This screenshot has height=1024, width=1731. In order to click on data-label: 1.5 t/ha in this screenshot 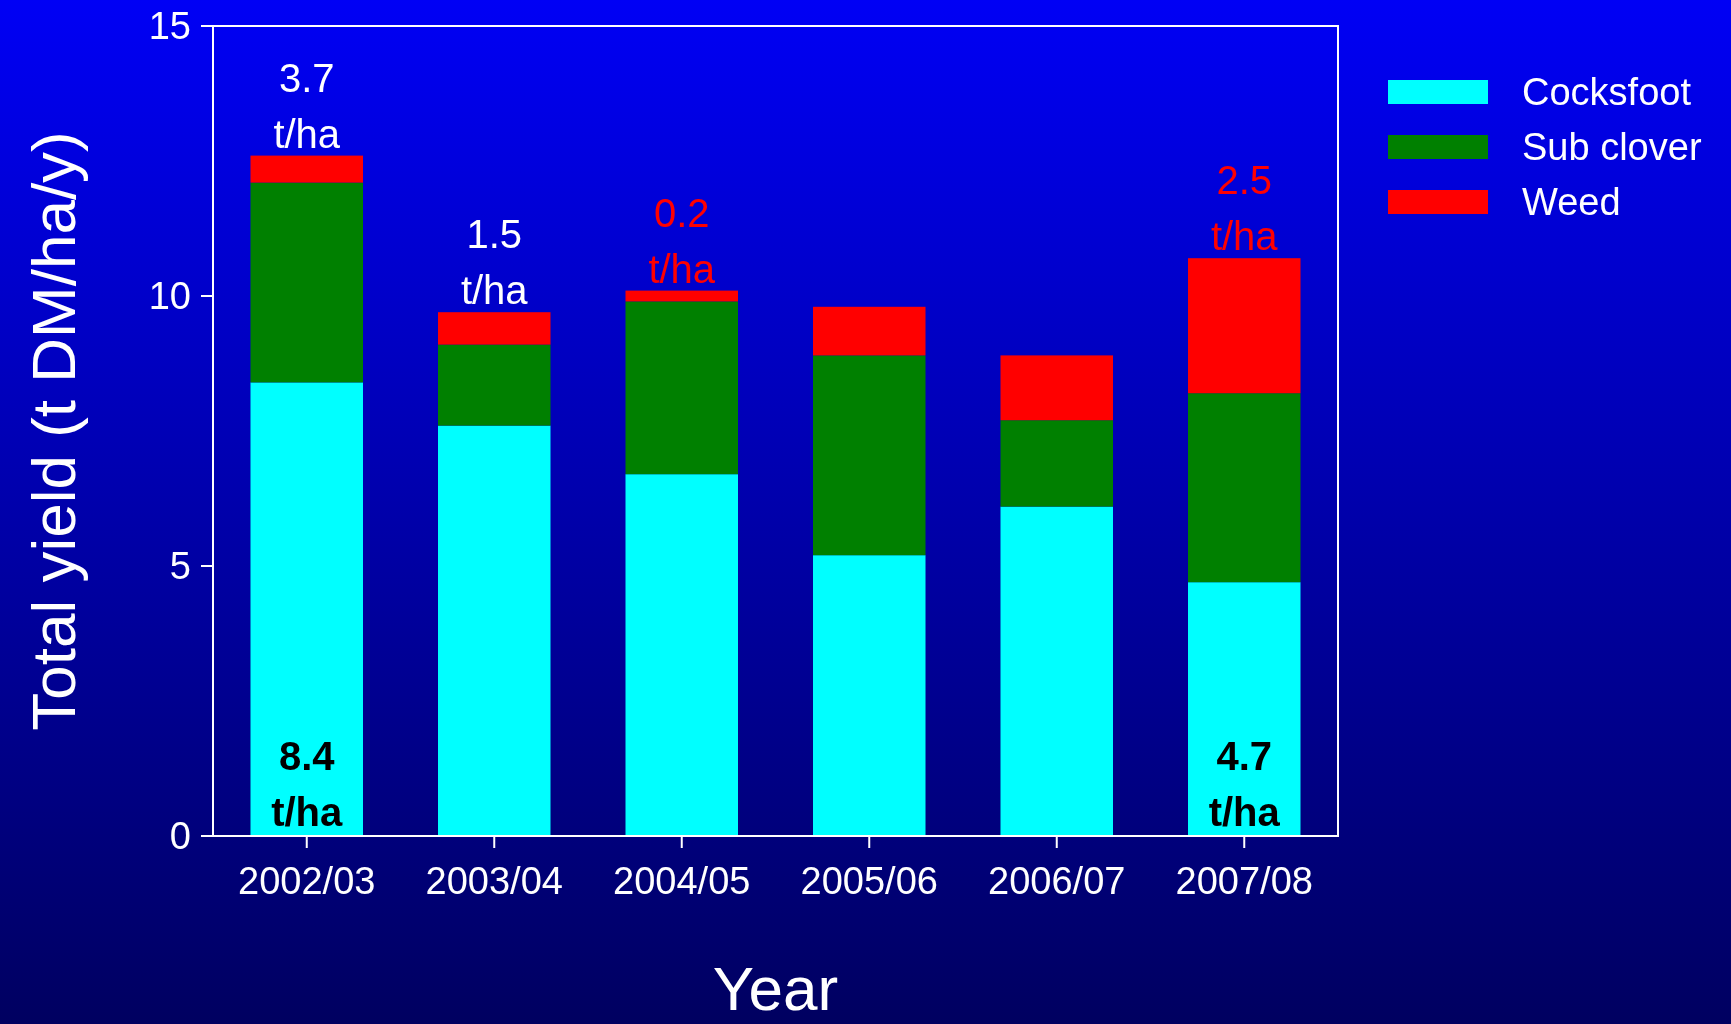, I will do `click(494, 262)`.